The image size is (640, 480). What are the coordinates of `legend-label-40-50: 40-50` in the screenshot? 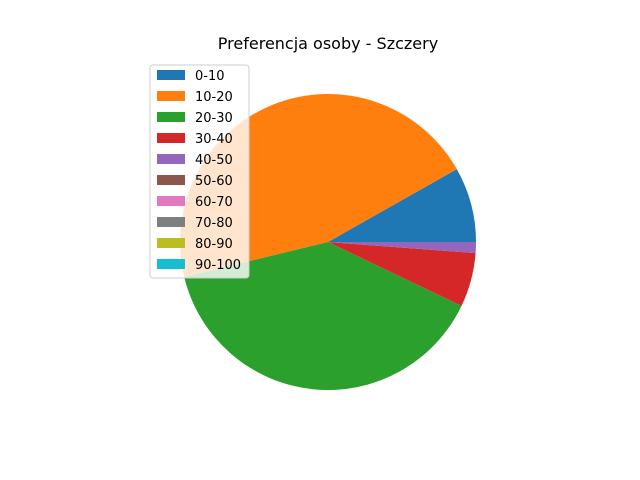 It's located at (214, 160).